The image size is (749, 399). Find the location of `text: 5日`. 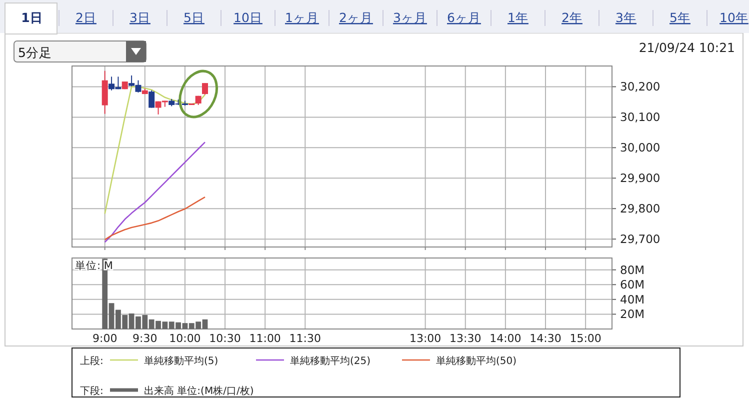

text: 5日 is located at coordinates (194, 17).